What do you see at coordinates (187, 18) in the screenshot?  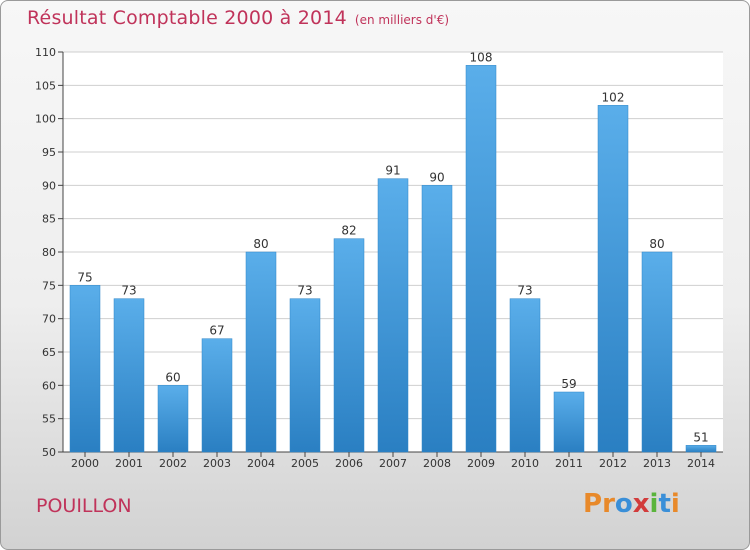 I see `chart-title: Résultat Comptable 2000 à 2014` at bounding box center [187, 18].